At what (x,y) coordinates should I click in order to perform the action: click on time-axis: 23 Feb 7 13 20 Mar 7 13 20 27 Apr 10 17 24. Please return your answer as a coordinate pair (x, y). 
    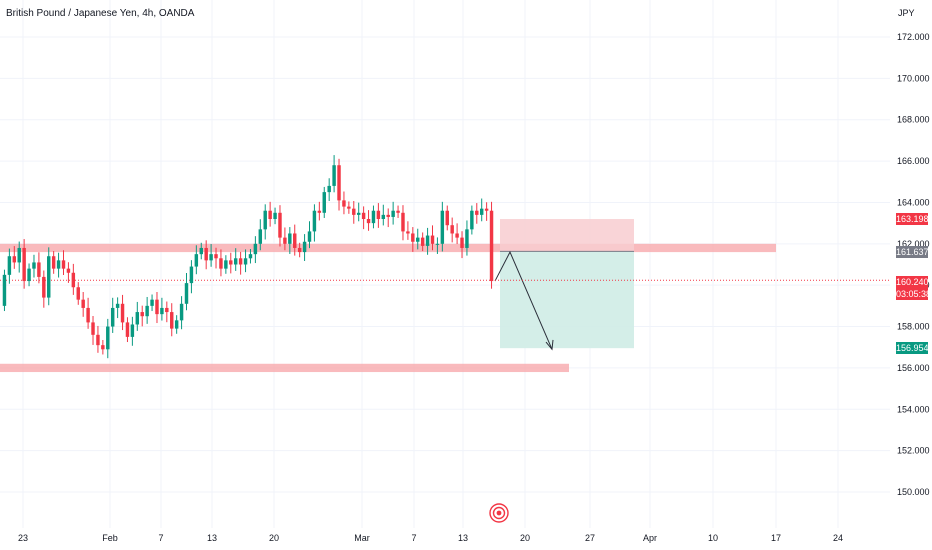
    Looking at the image, I should click on (430, 538).